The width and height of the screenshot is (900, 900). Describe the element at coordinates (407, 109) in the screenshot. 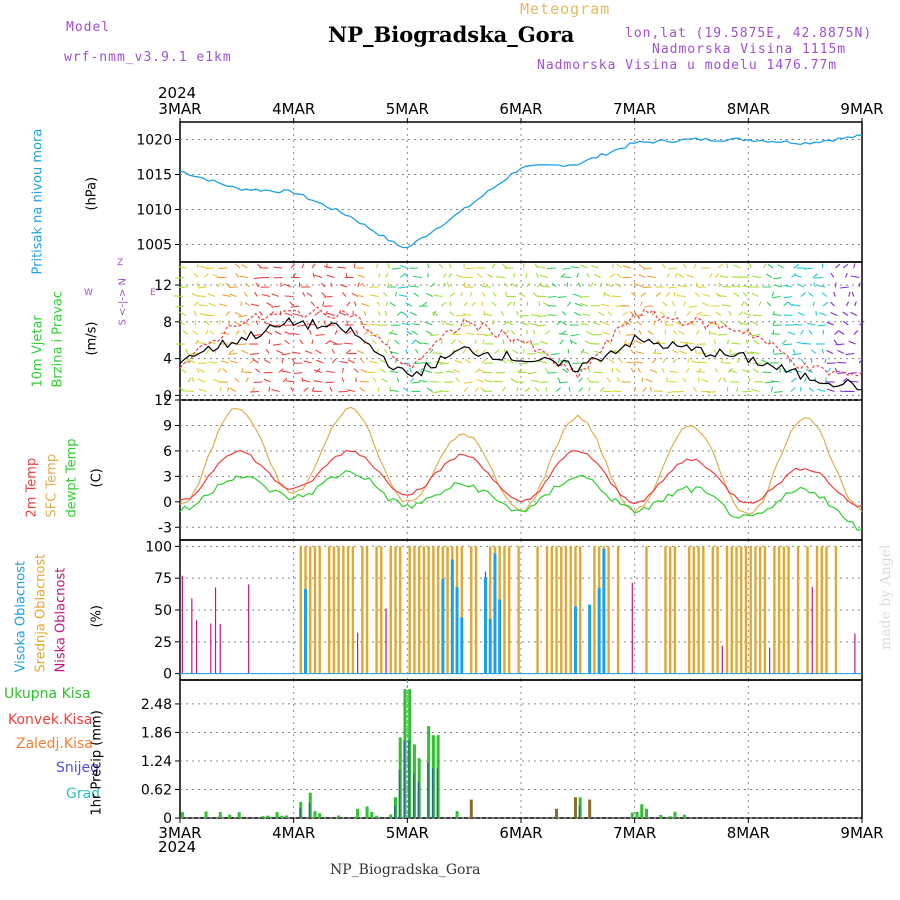

I see `time-label-top: 5MAR` at that location.